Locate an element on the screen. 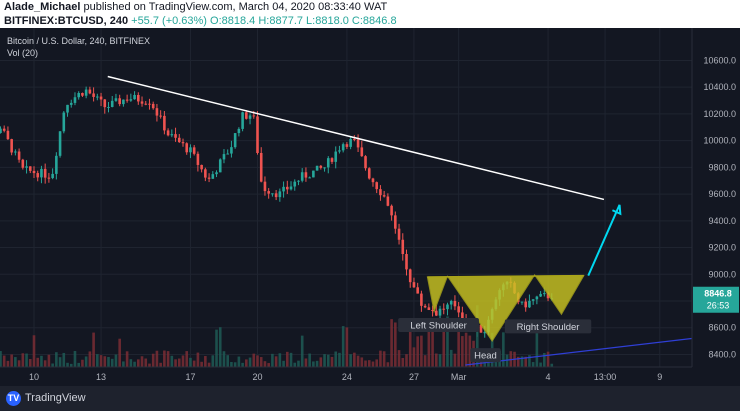 This screenshot has height=411, width=740. author-name: Alade_Michael is located at coordinates (42, 7).